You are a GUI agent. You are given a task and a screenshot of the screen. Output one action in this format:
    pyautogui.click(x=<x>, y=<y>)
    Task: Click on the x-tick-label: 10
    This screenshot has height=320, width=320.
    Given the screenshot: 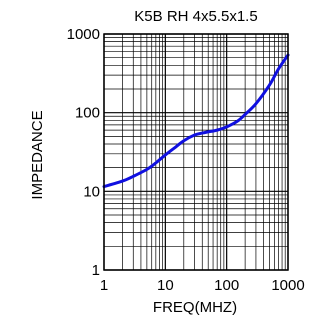 What is the action you would take?
    pyautogui.click(x=165, y=285)
    